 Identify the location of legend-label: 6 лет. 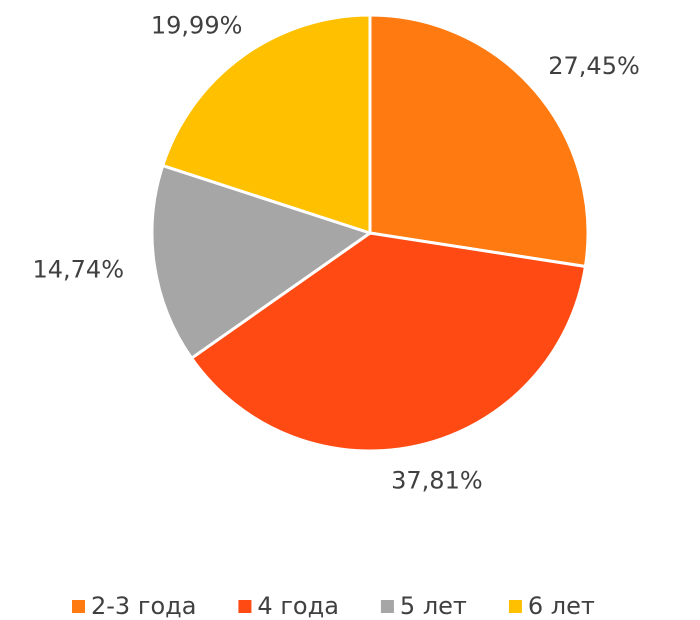
(561, 606).